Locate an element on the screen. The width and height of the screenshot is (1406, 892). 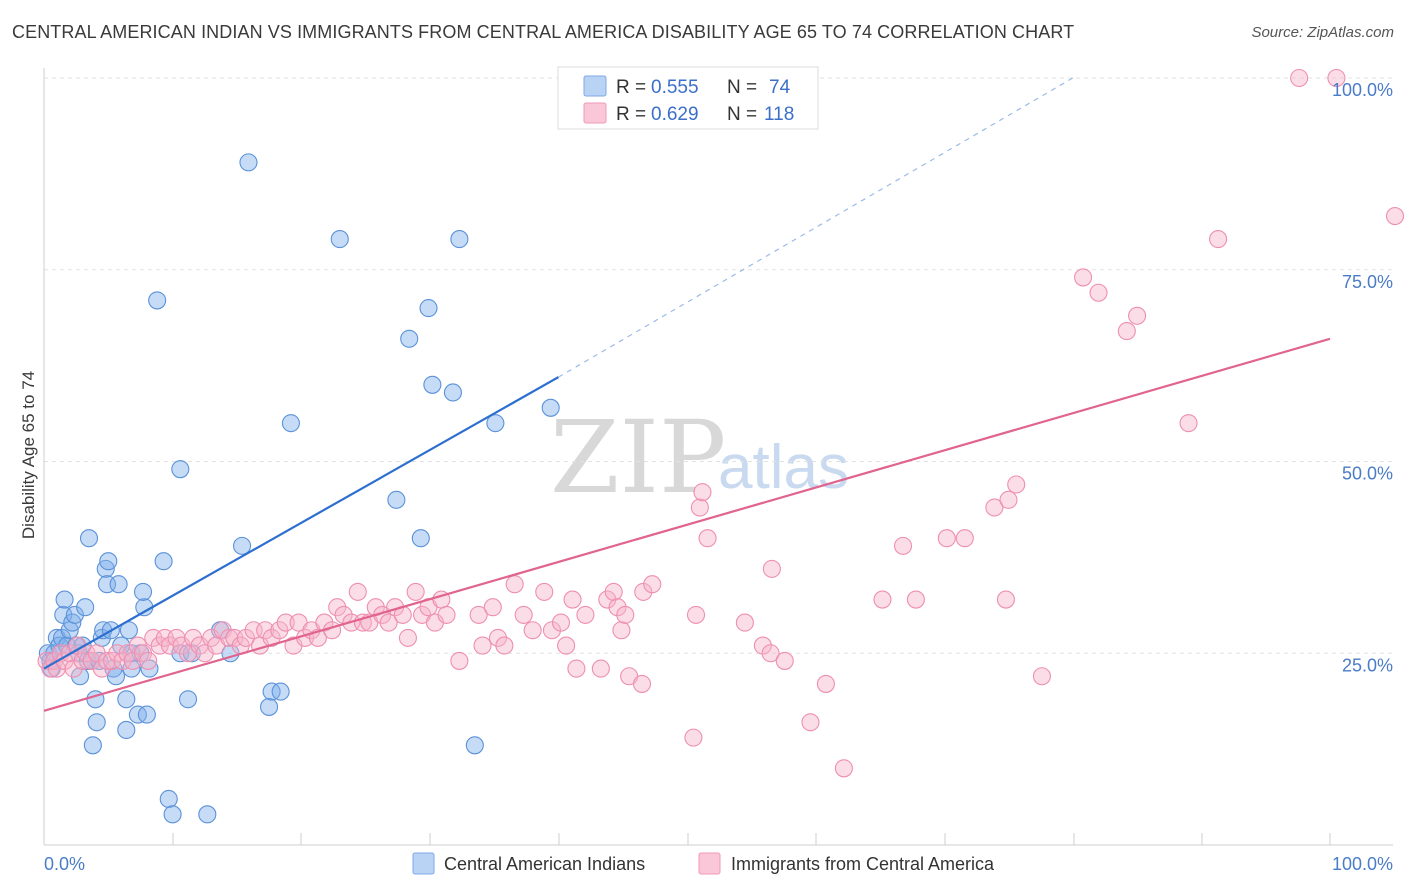
legend-r-value-0: 0.555 is located at coordinates (675, 87).